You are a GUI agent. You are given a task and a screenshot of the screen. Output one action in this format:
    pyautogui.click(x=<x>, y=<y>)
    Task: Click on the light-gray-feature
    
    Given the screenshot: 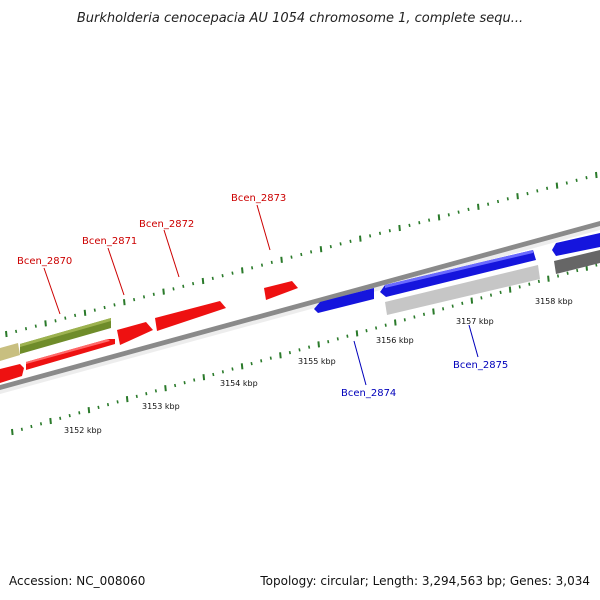 What is the action you would take?
    pyautogui.click(x=462, y=290)
    